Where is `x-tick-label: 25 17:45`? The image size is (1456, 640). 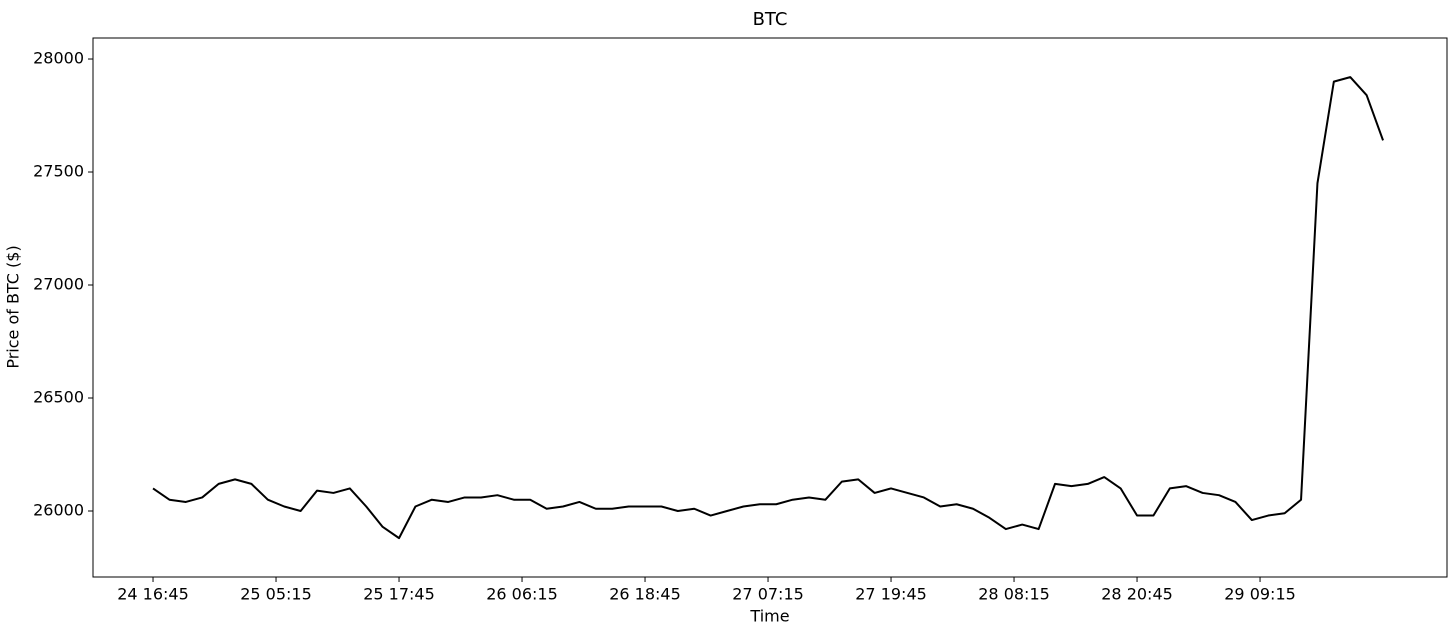
x-tick-label: 25 17:45 is located at coordinates (399, 594).